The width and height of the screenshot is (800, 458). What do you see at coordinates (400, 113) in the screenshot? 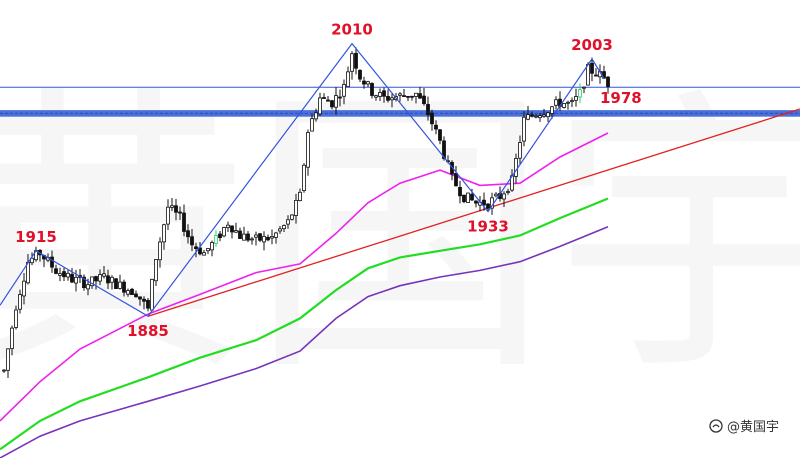
I see `support-band-layer` at bounding box center [400, 113].